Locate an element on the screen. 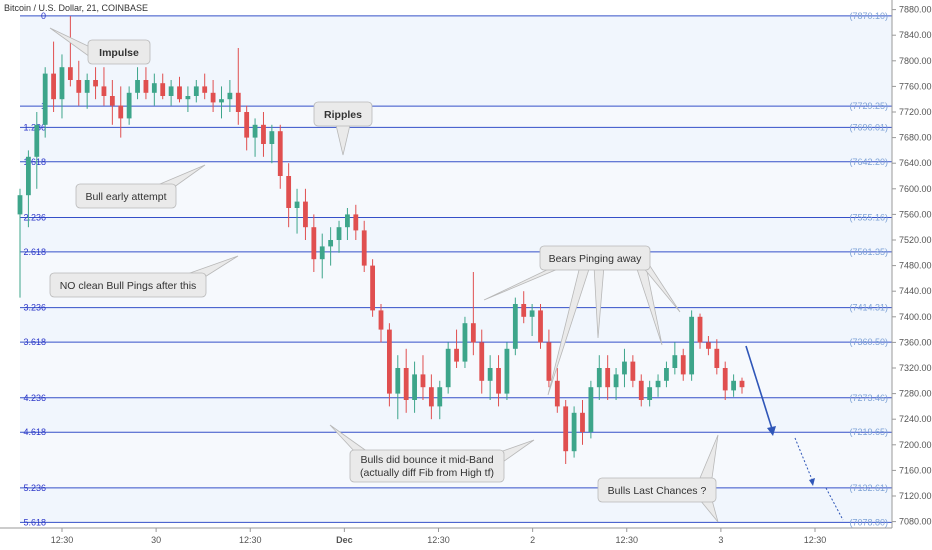  price-tick-label: 7800.00 is located at coordinates (915, 61).